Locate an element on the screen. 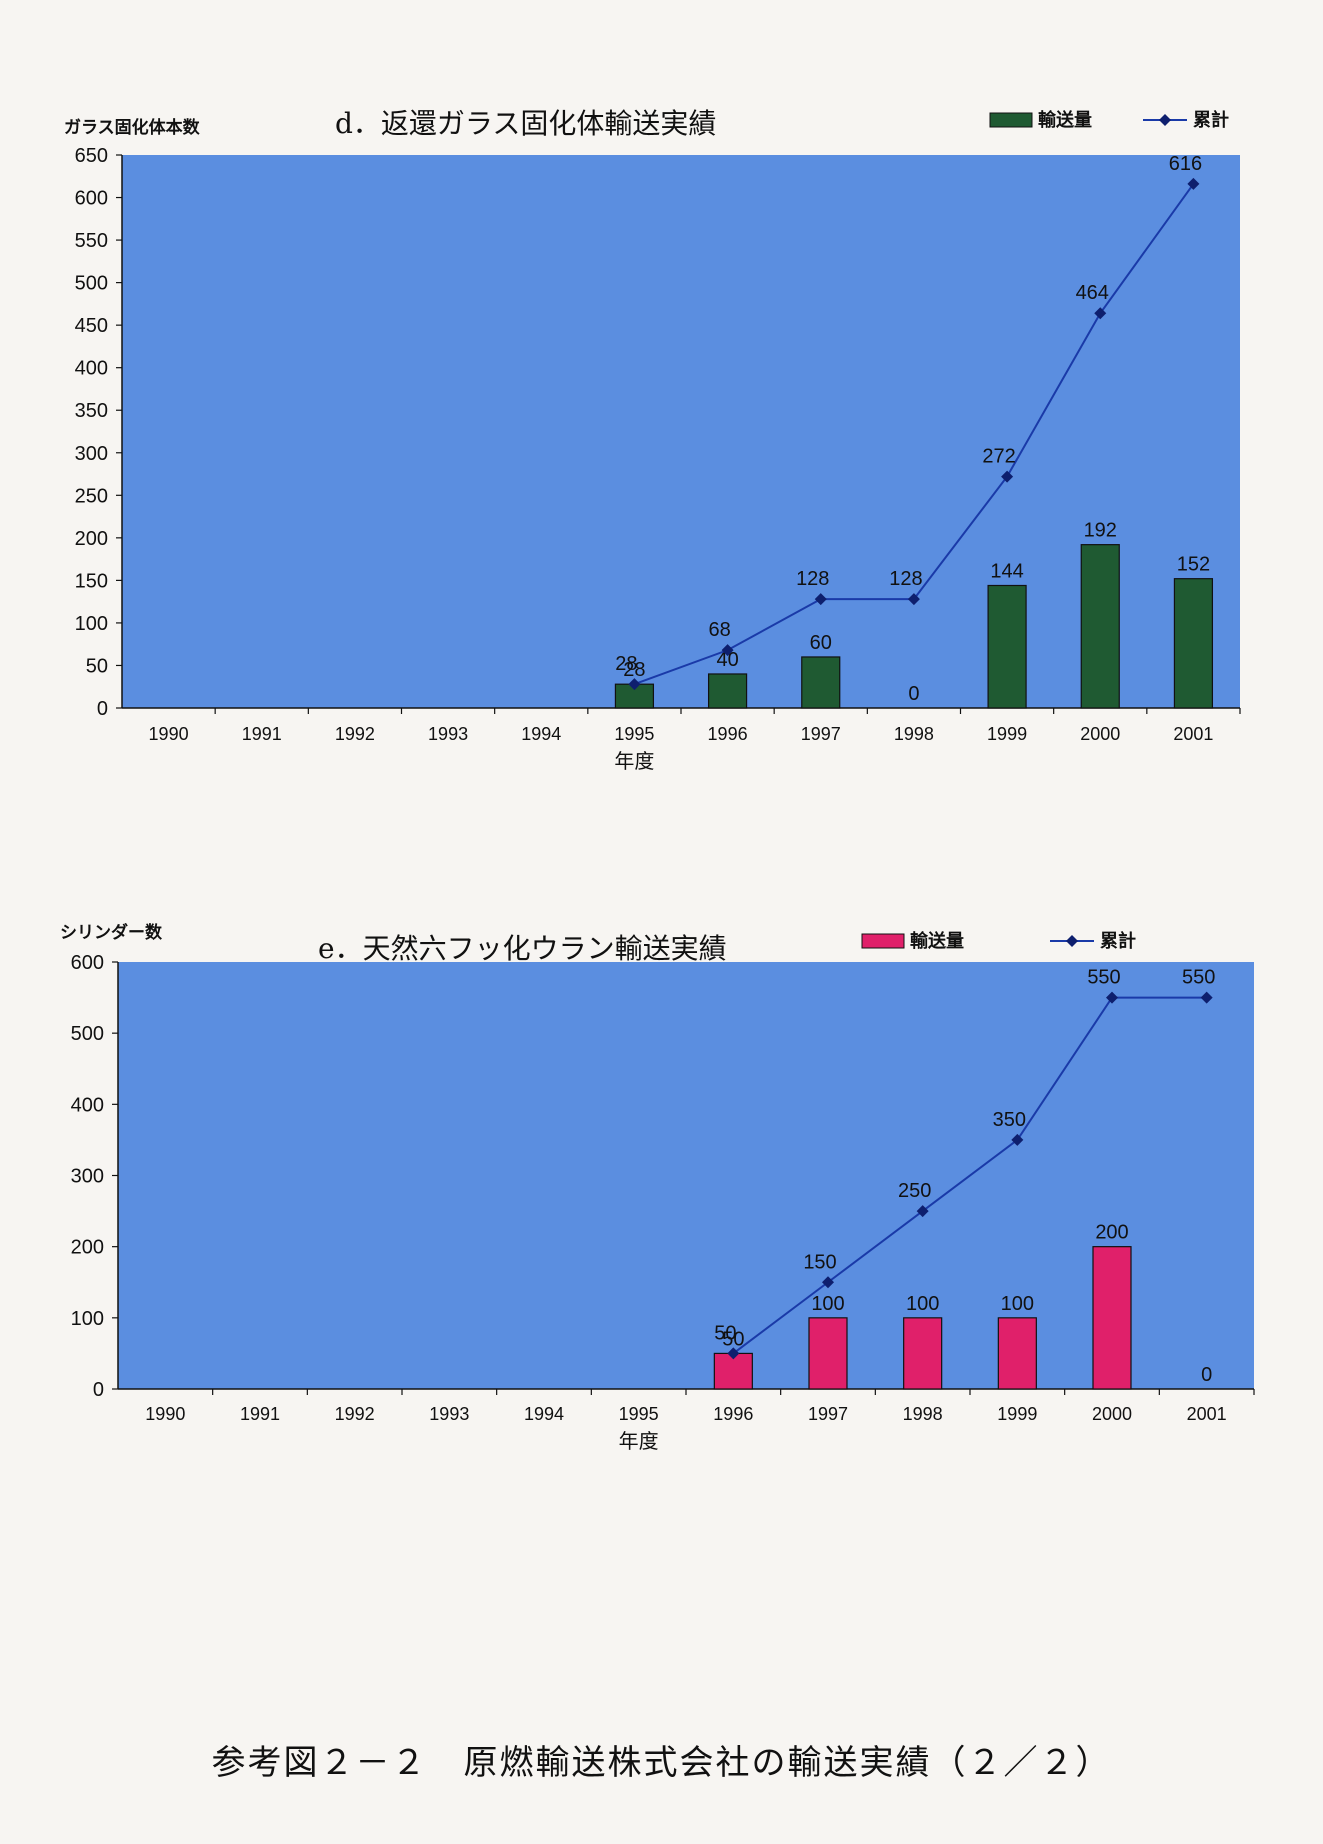  y-tick-label: 650 is located at coordinates (91, 156).